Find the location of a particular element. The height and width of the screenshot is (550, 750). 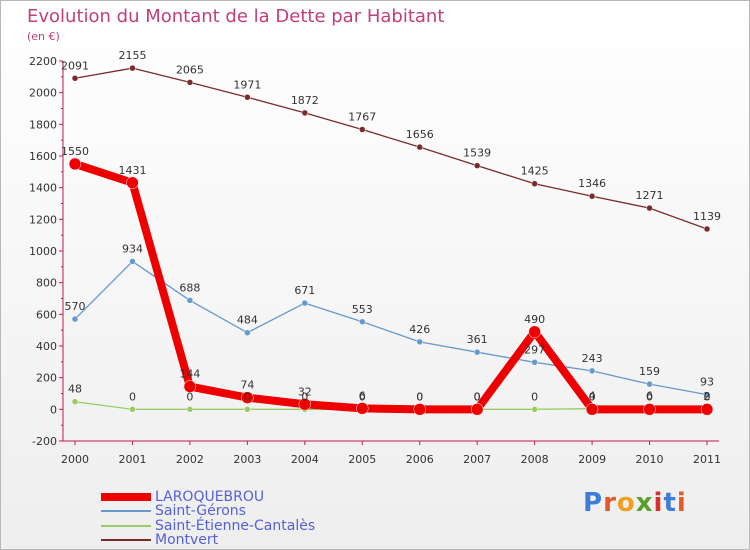

data-label: 1139 is located at coordinates (707, 216).